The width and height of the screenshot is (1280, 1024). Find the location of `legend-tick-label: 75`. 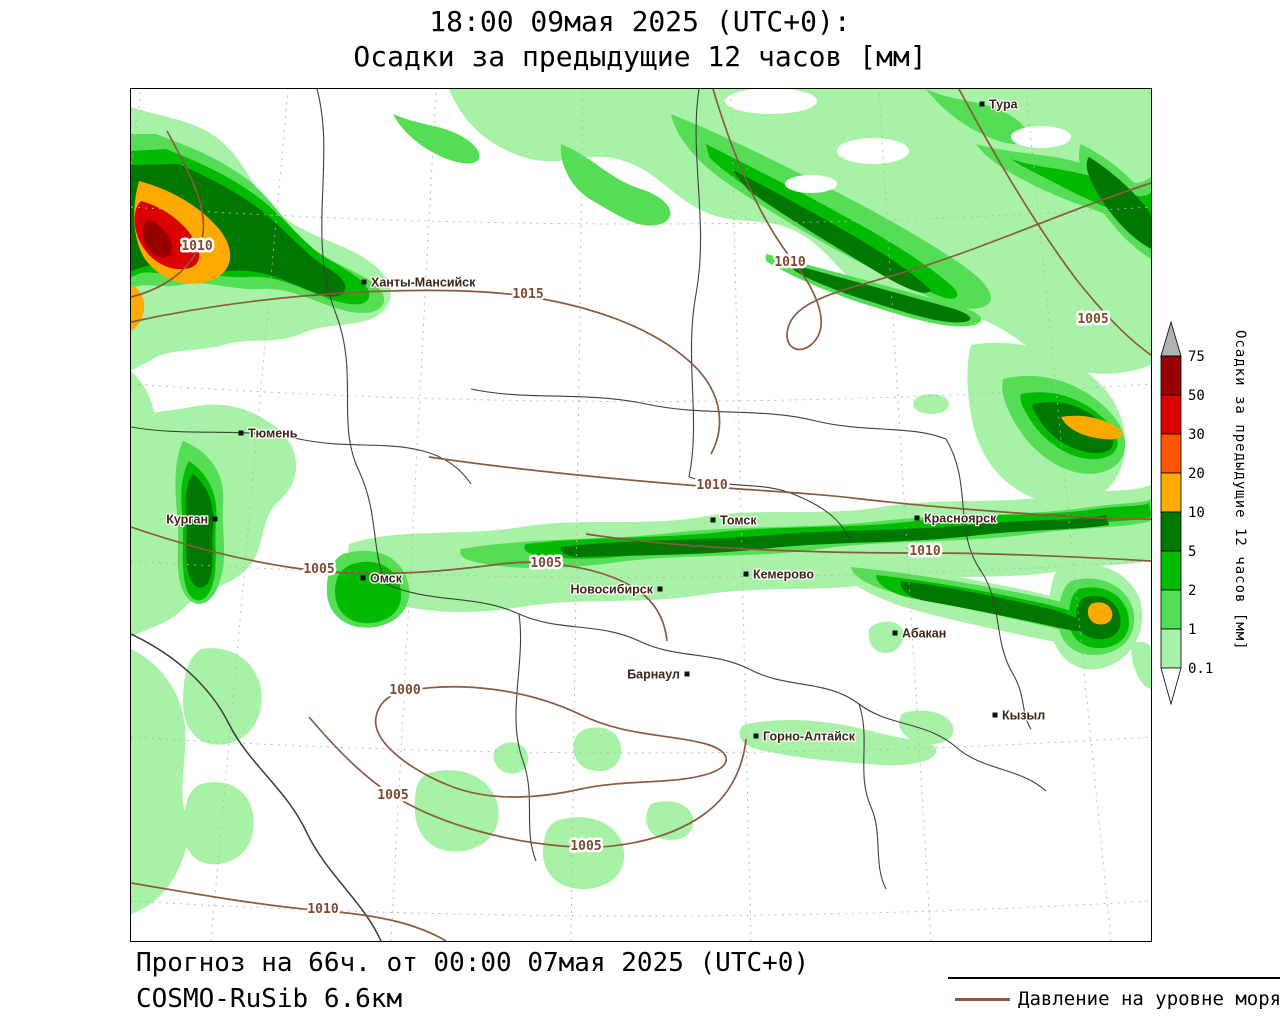

legend-tick-label: 75 is located at coordinates (1196, 357).